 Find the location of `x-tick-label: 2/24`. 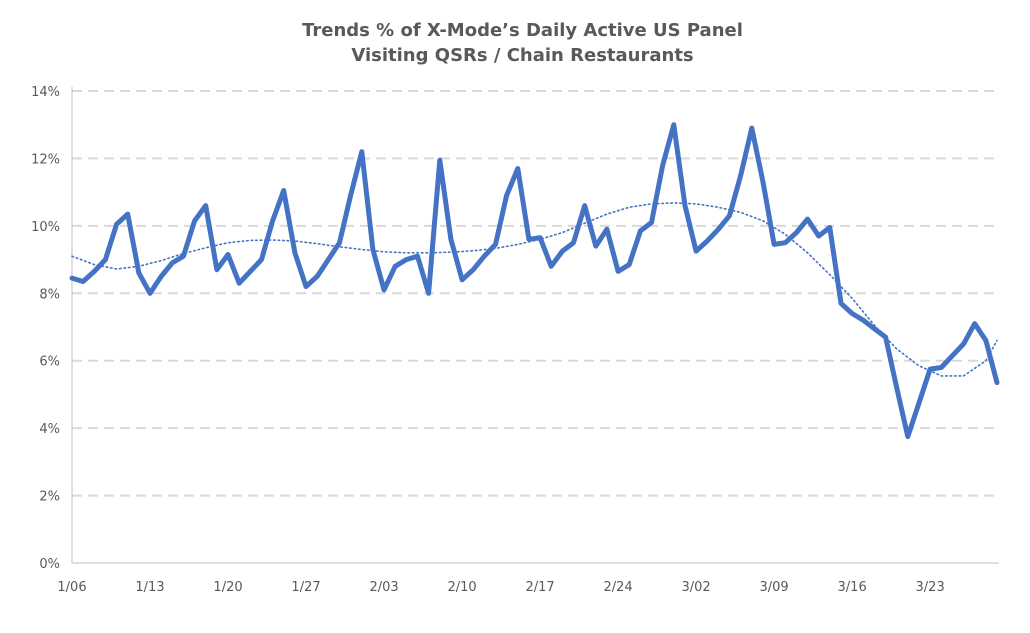

x-tick-label: 2/24 is located at coordinates (617, 587).